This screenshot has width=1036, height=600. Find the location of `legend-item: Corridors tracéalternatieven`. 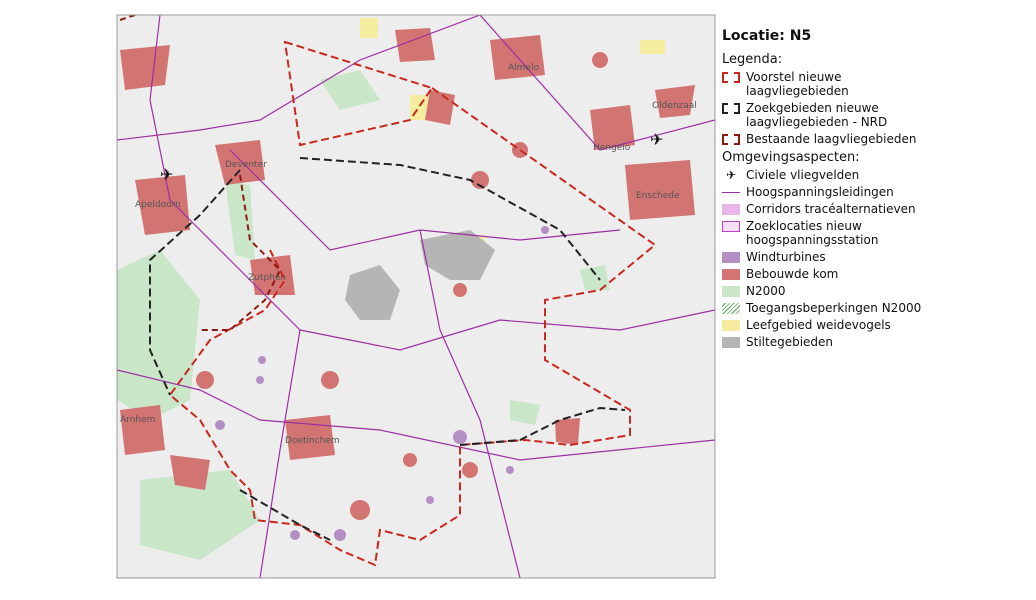

legend-item: Corridors tracéalternatieven is located at coordinates (872, 209).